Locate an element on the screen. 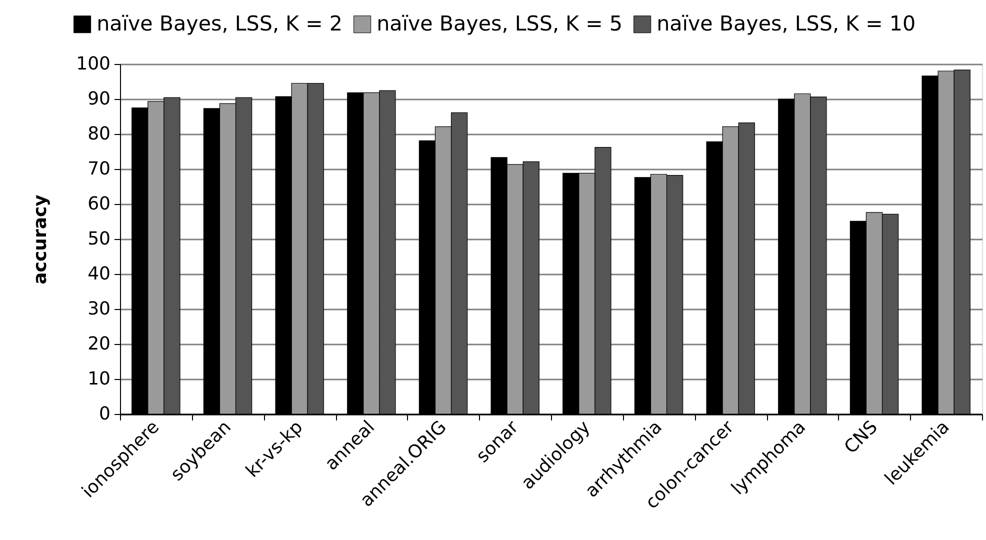  y-tick-label: 20 is located at coordinates (99, 344).